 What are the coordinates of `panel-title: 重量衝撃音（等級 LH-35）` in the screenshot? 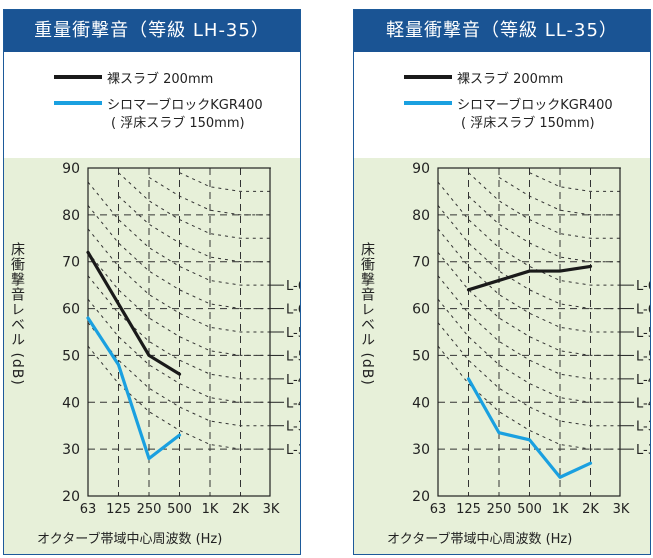 It's located at (152, 31).